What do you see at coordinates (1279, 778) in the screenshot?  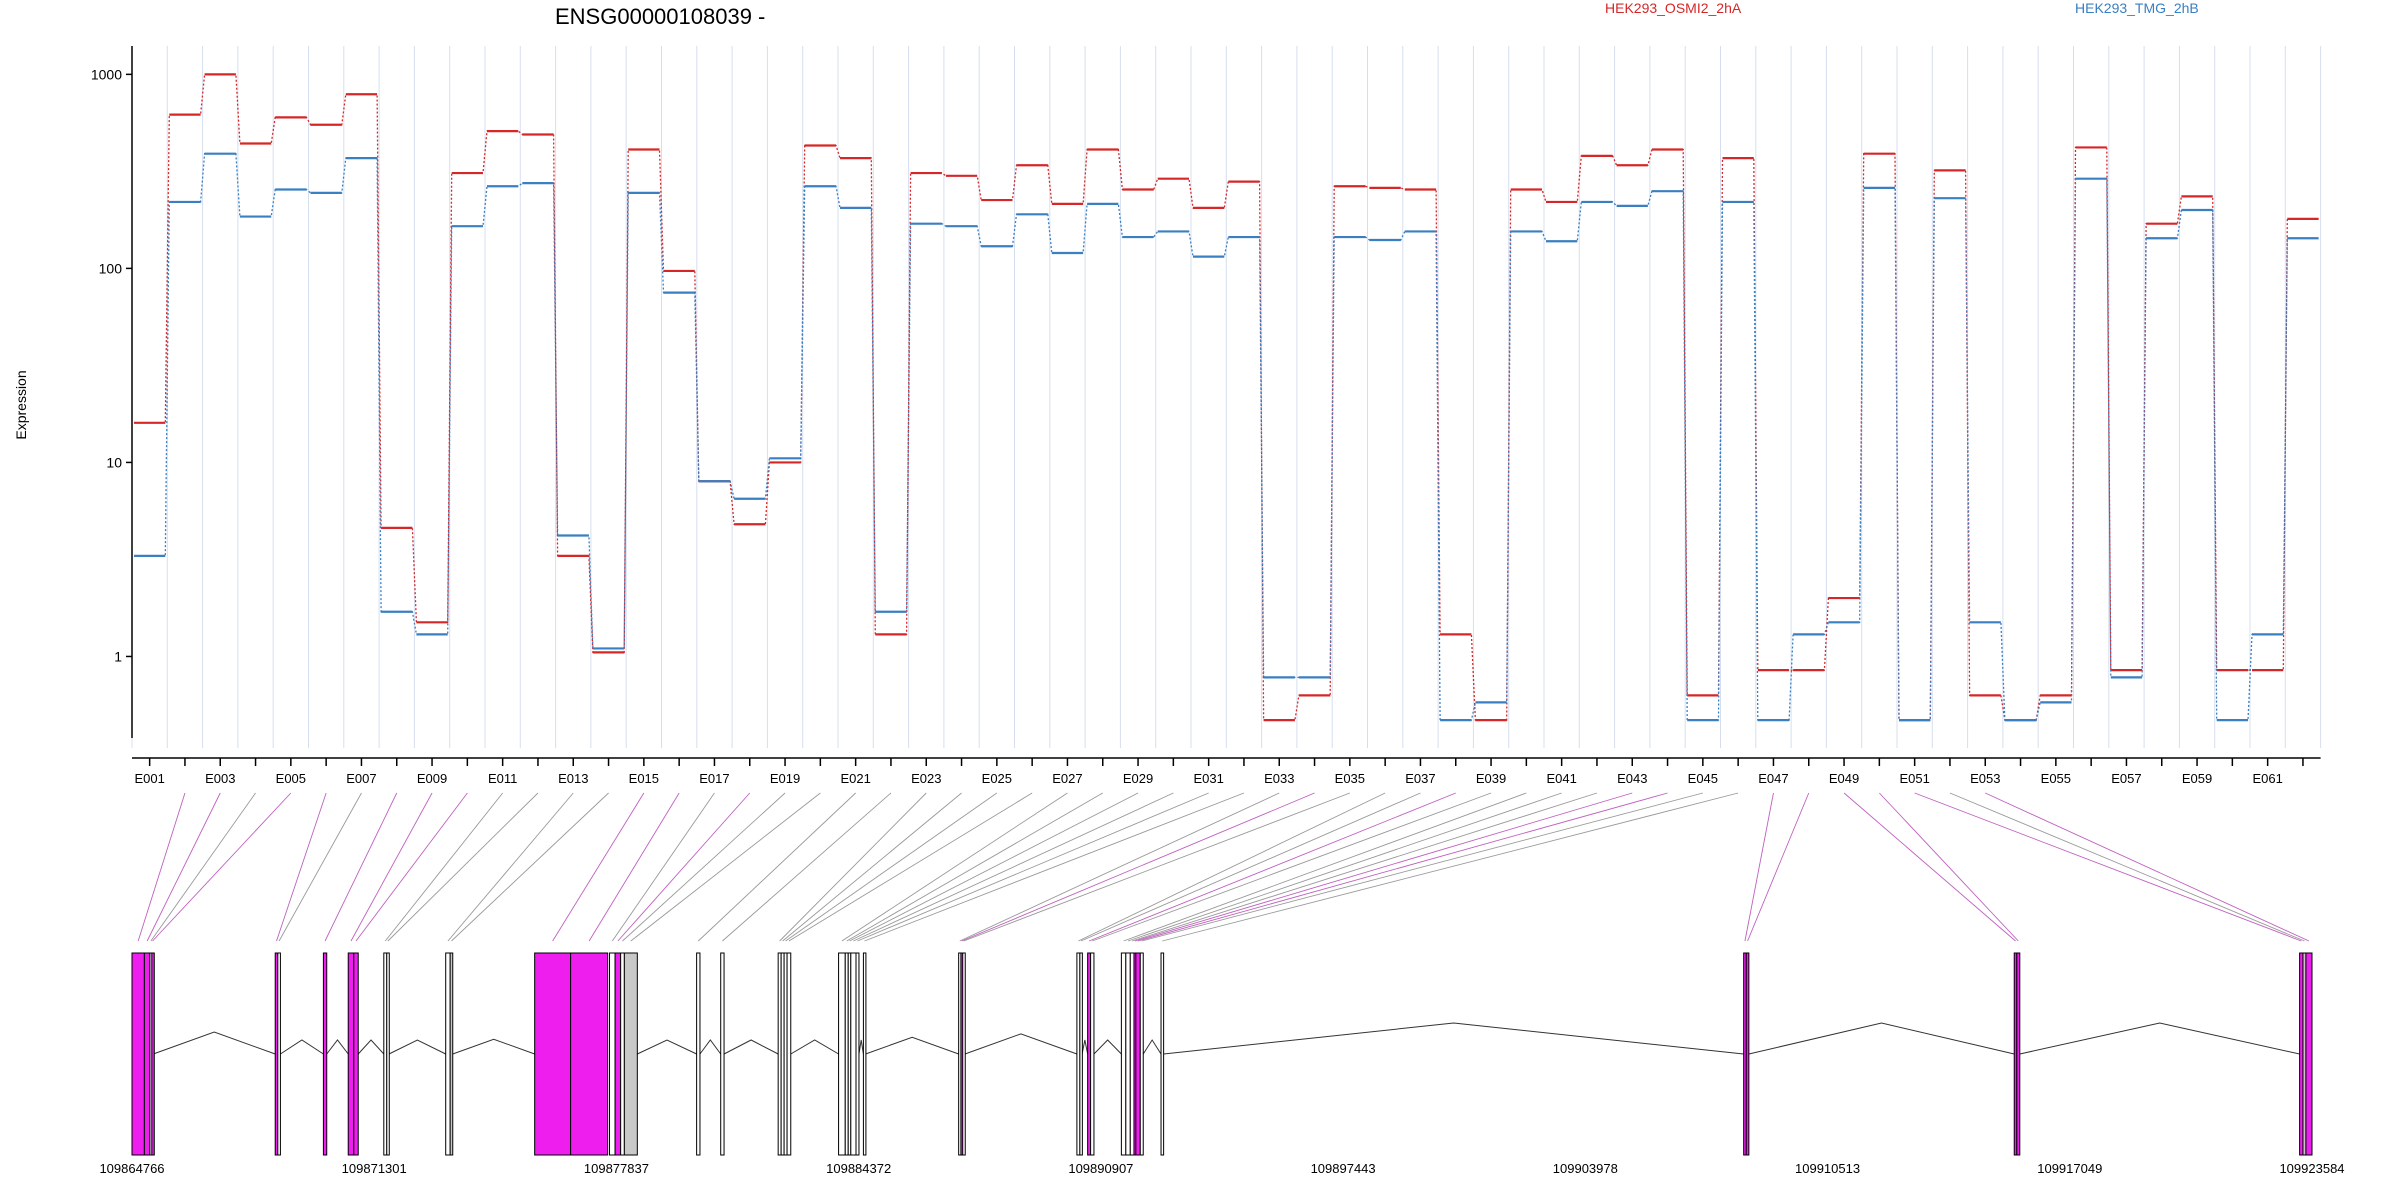 I see `x-tick-label: E033` at bounding box center [1279, 778].